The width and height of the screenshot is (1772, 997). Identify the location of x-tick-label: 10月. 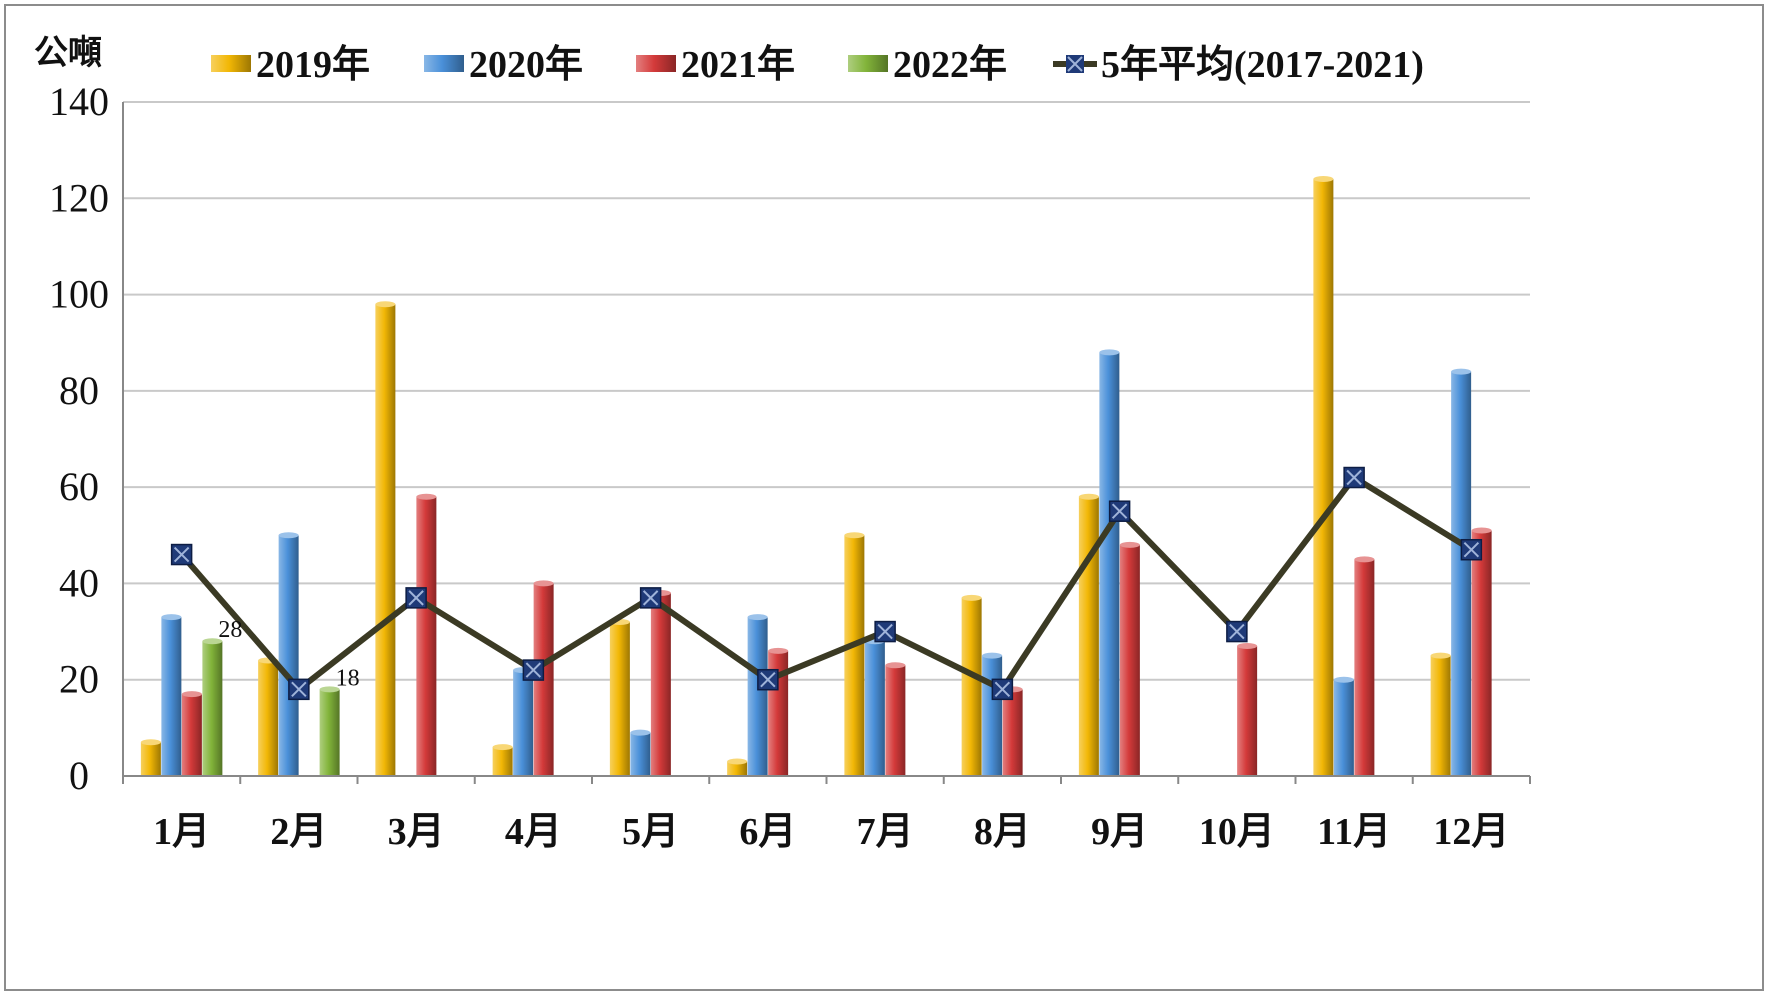
(1237, 832).